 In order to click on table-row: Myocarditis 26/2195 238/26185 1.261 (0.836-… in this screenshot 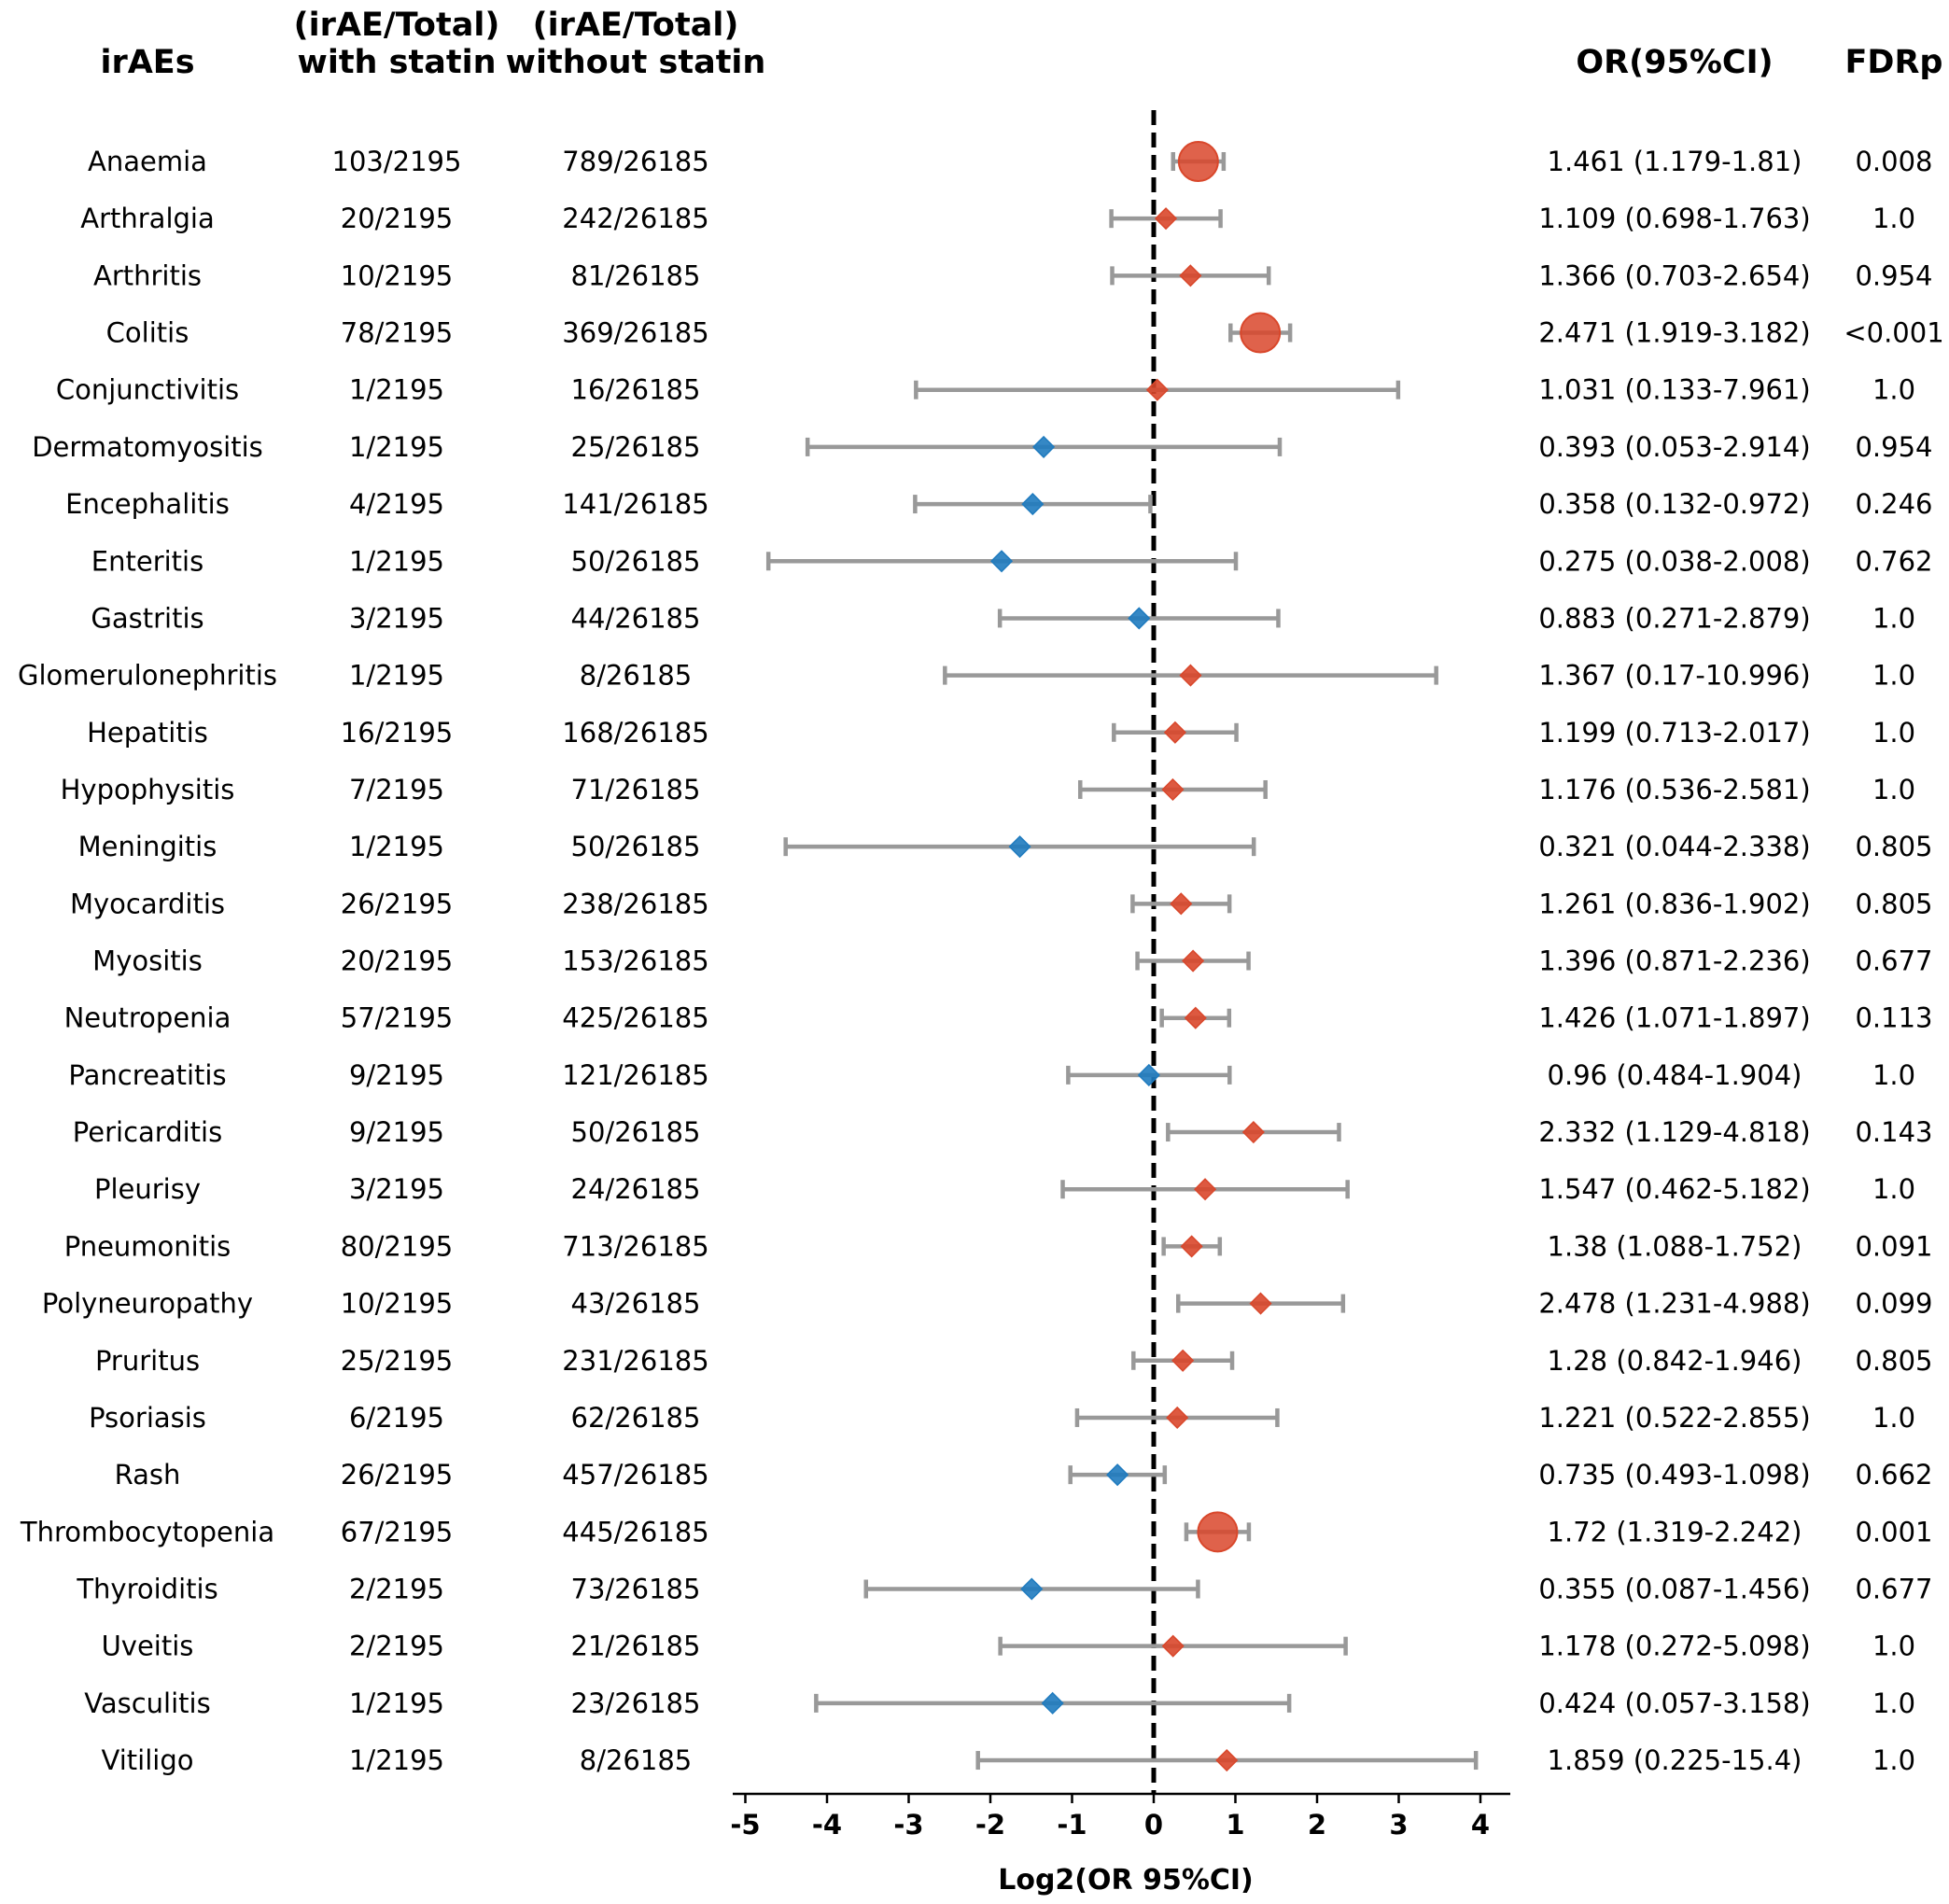, I will do `click(1002, 903)`.